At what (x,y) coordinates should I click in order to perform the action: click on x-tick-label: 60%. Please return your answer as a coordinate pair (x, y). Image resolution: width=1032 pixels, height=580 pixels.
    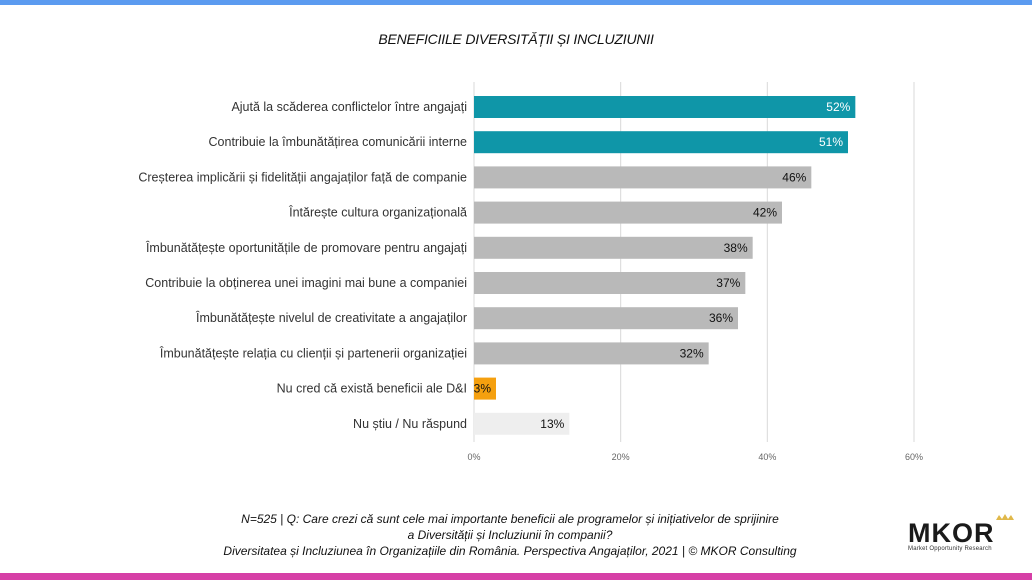
    Looking at the image, I should click on (914, 457).